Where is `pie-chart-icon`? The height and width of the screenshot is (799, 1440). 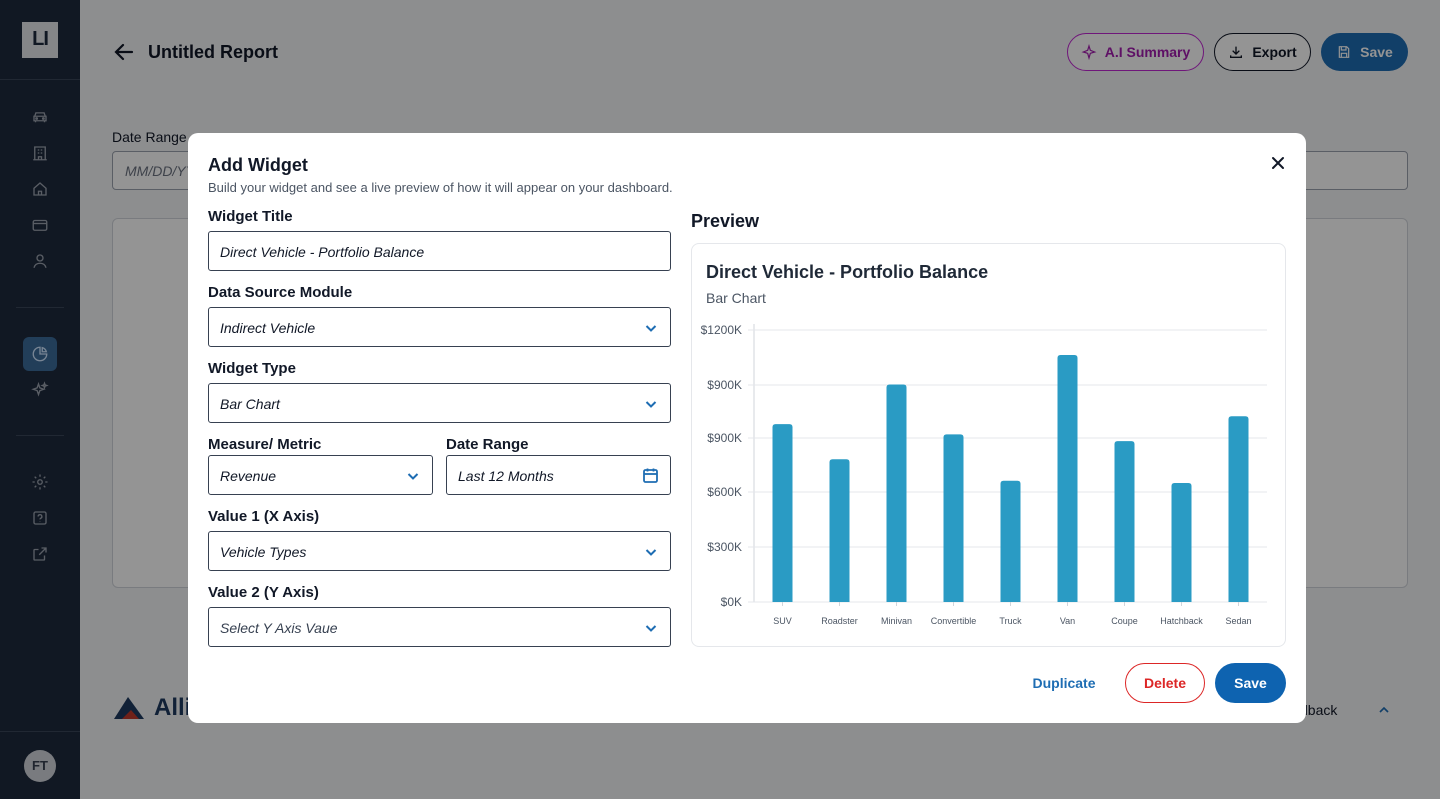 pie-chart-icon is located at coordinates (40, 354).